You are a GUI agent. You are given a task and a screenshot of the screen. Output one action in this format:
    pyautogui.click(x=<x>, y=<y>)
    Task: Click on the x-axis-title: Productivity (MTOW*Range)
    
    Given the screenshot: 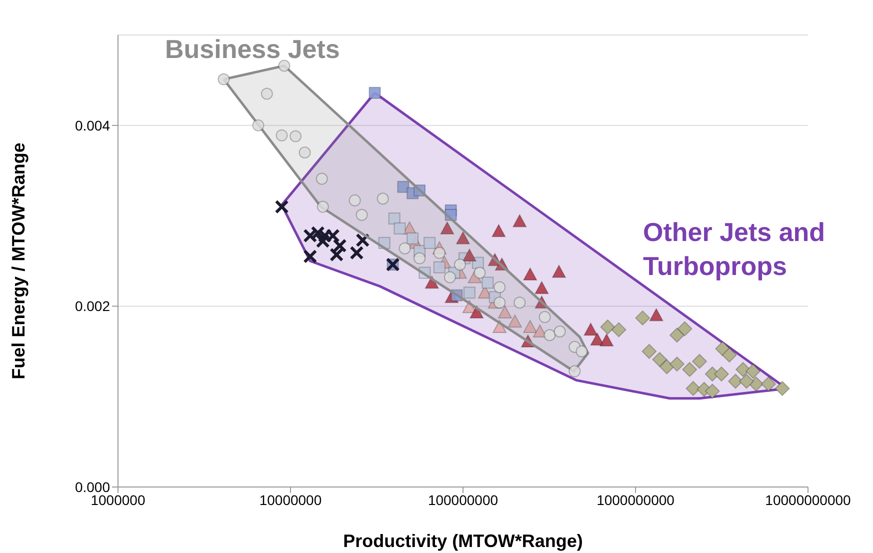 What is the action you would take?
    pyautogui.click(x=463, y=541)
    